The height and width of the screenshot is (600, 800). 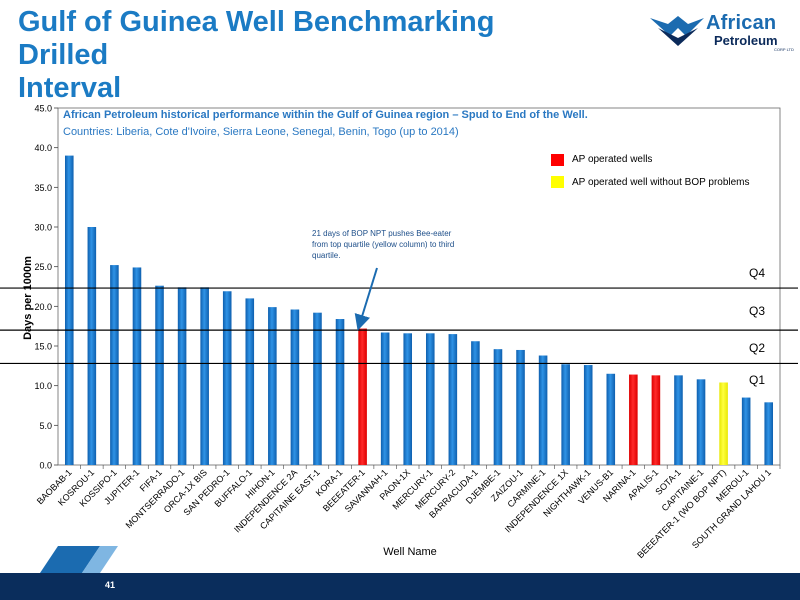 What do you see at coordinates (757, 273) in the screenshot?
I see `quartile-label-q4: Q4` at bounding box center [757, 273].